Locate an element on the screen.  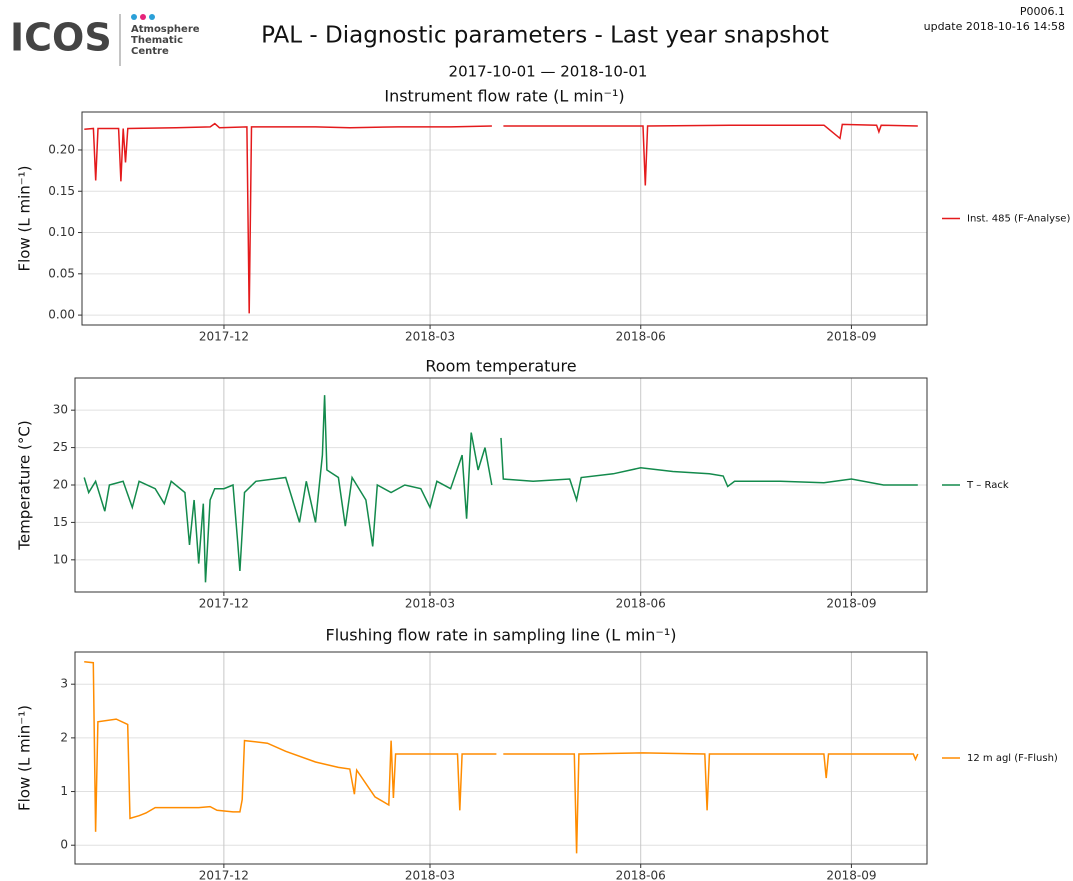
y-tick-label: 1 is located at coordinates (64, 791).